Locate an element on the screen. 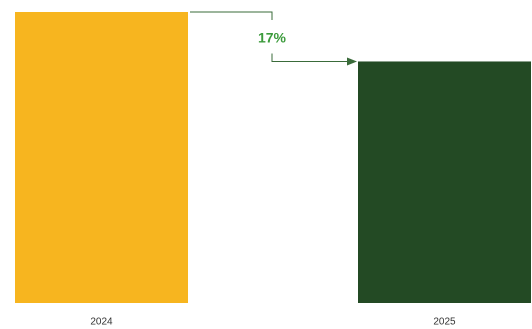 The height and width of the screenshot is (329, 532). x-tick-label: 2024 is located at coordinates (101, 322).